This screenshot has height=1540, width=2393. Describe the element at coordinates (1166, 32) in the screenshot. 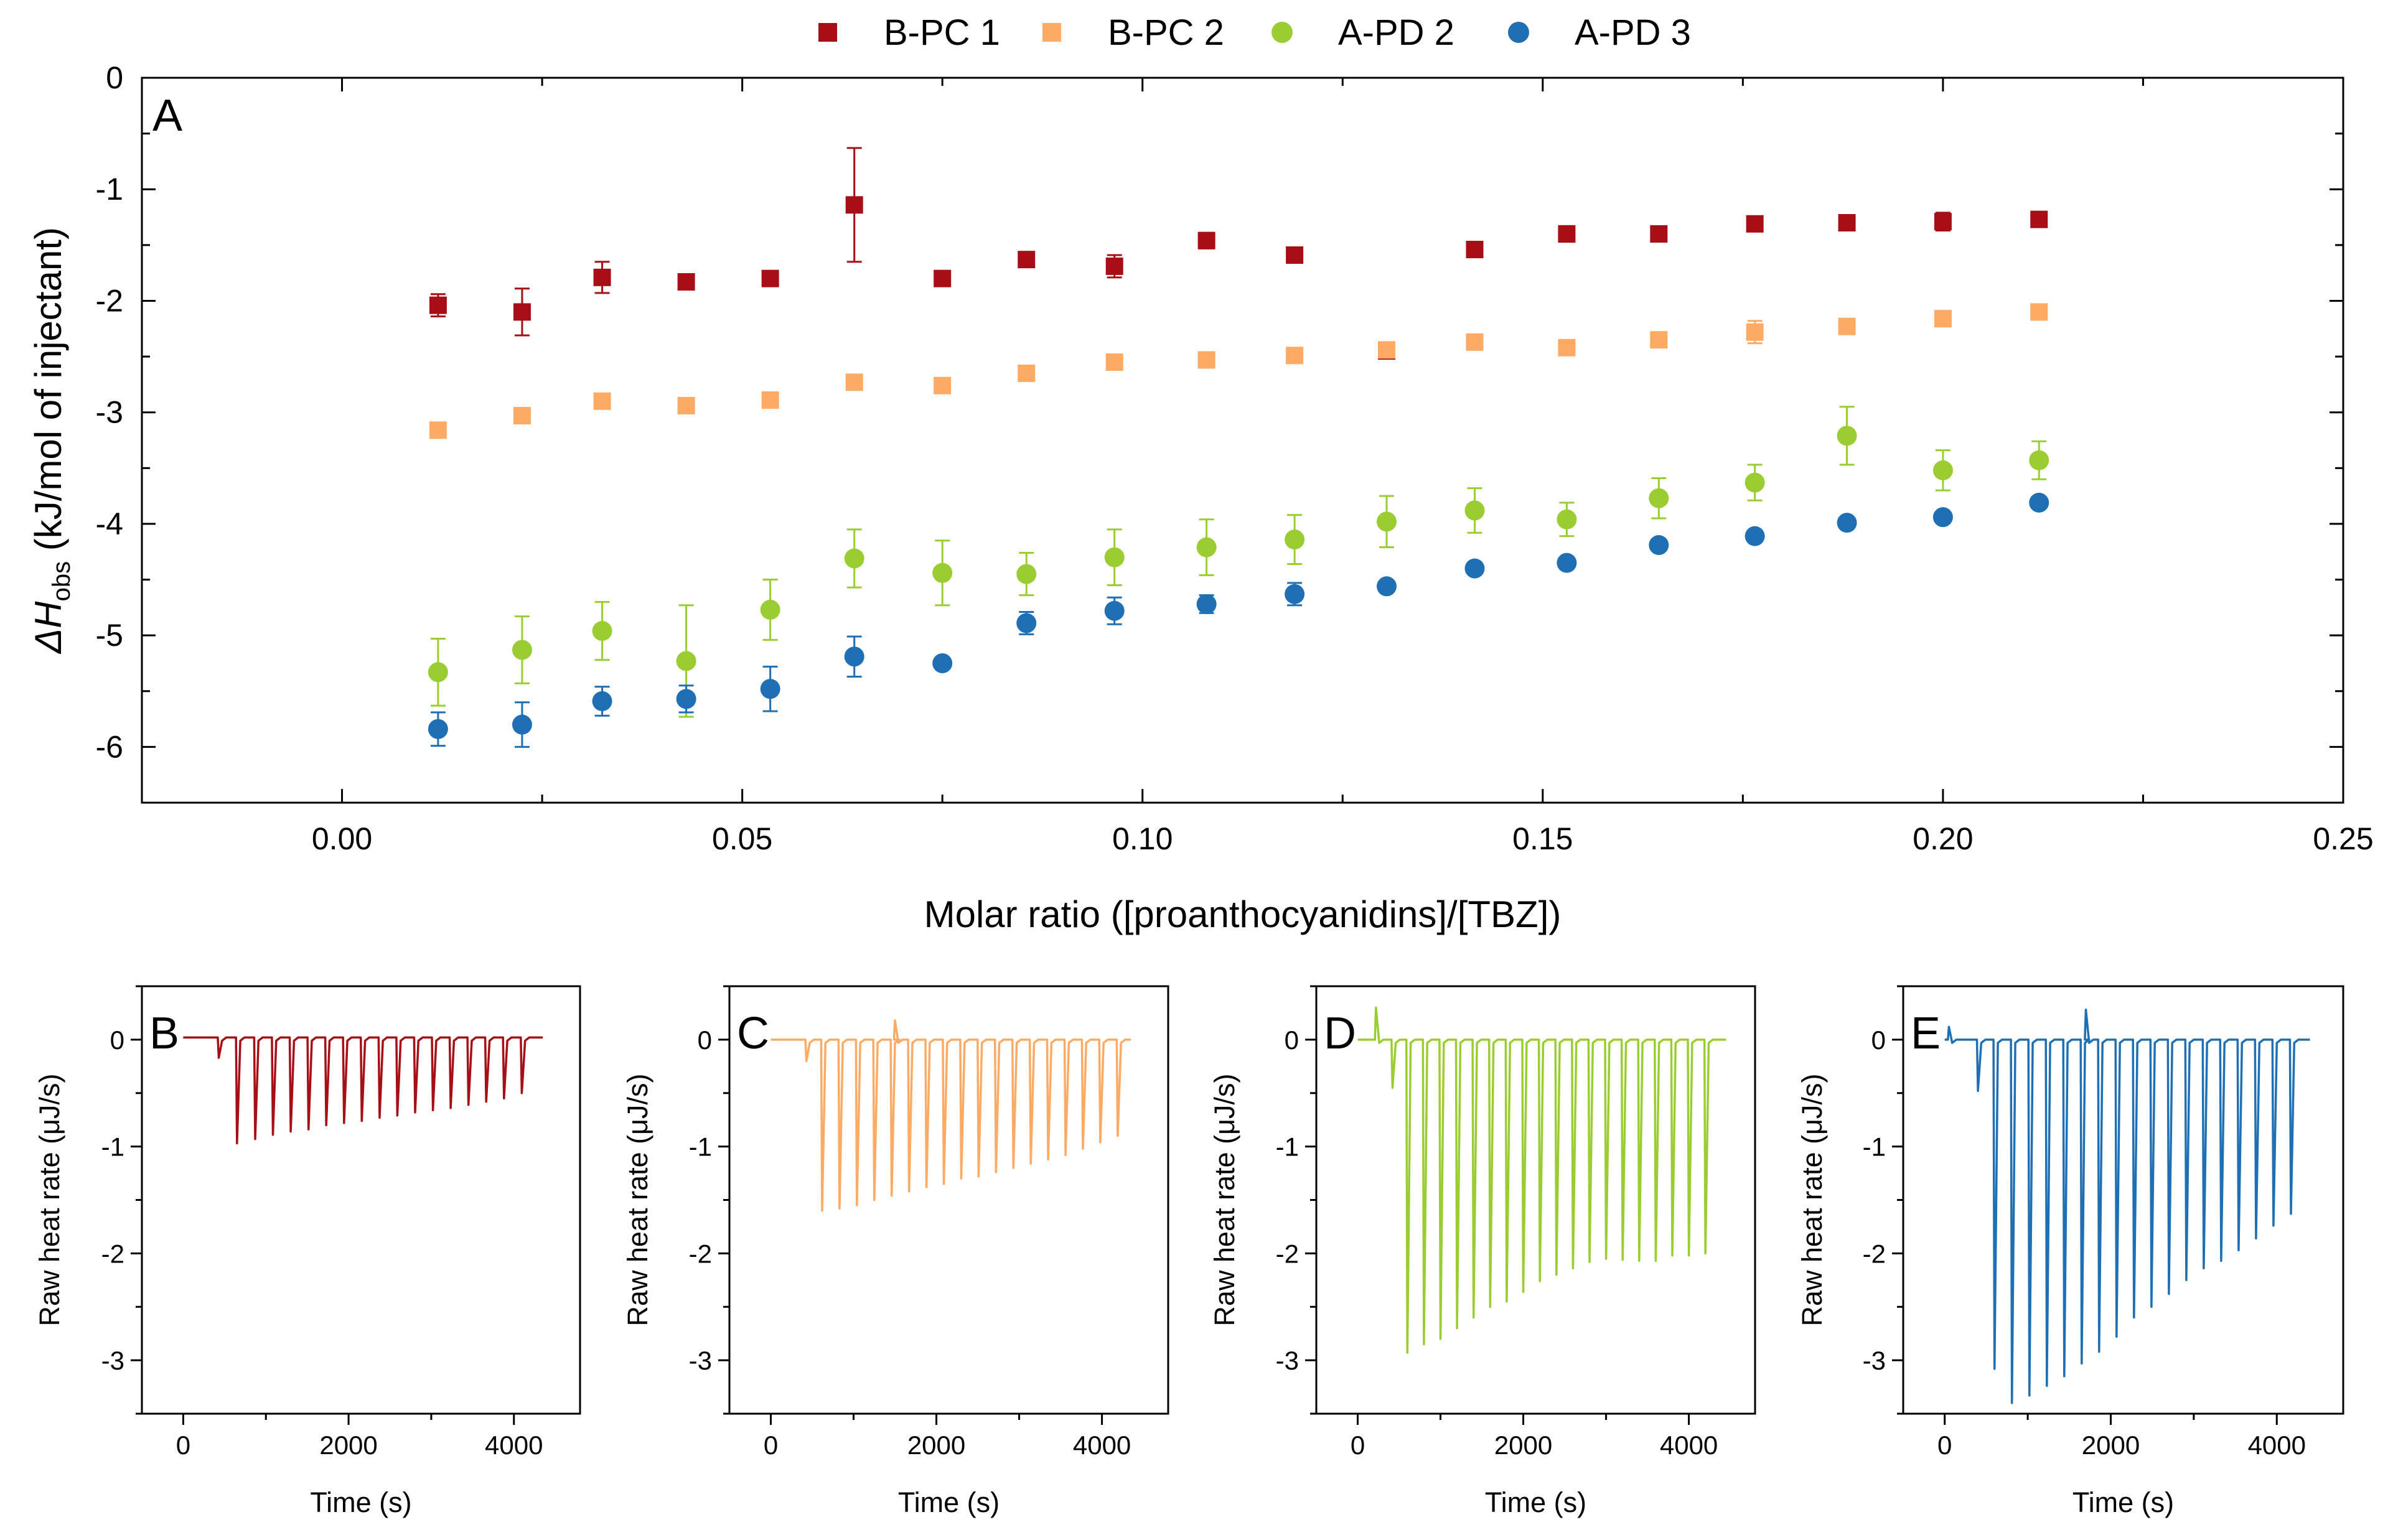

I see `legend-label-1: B-PC 2` at that location.